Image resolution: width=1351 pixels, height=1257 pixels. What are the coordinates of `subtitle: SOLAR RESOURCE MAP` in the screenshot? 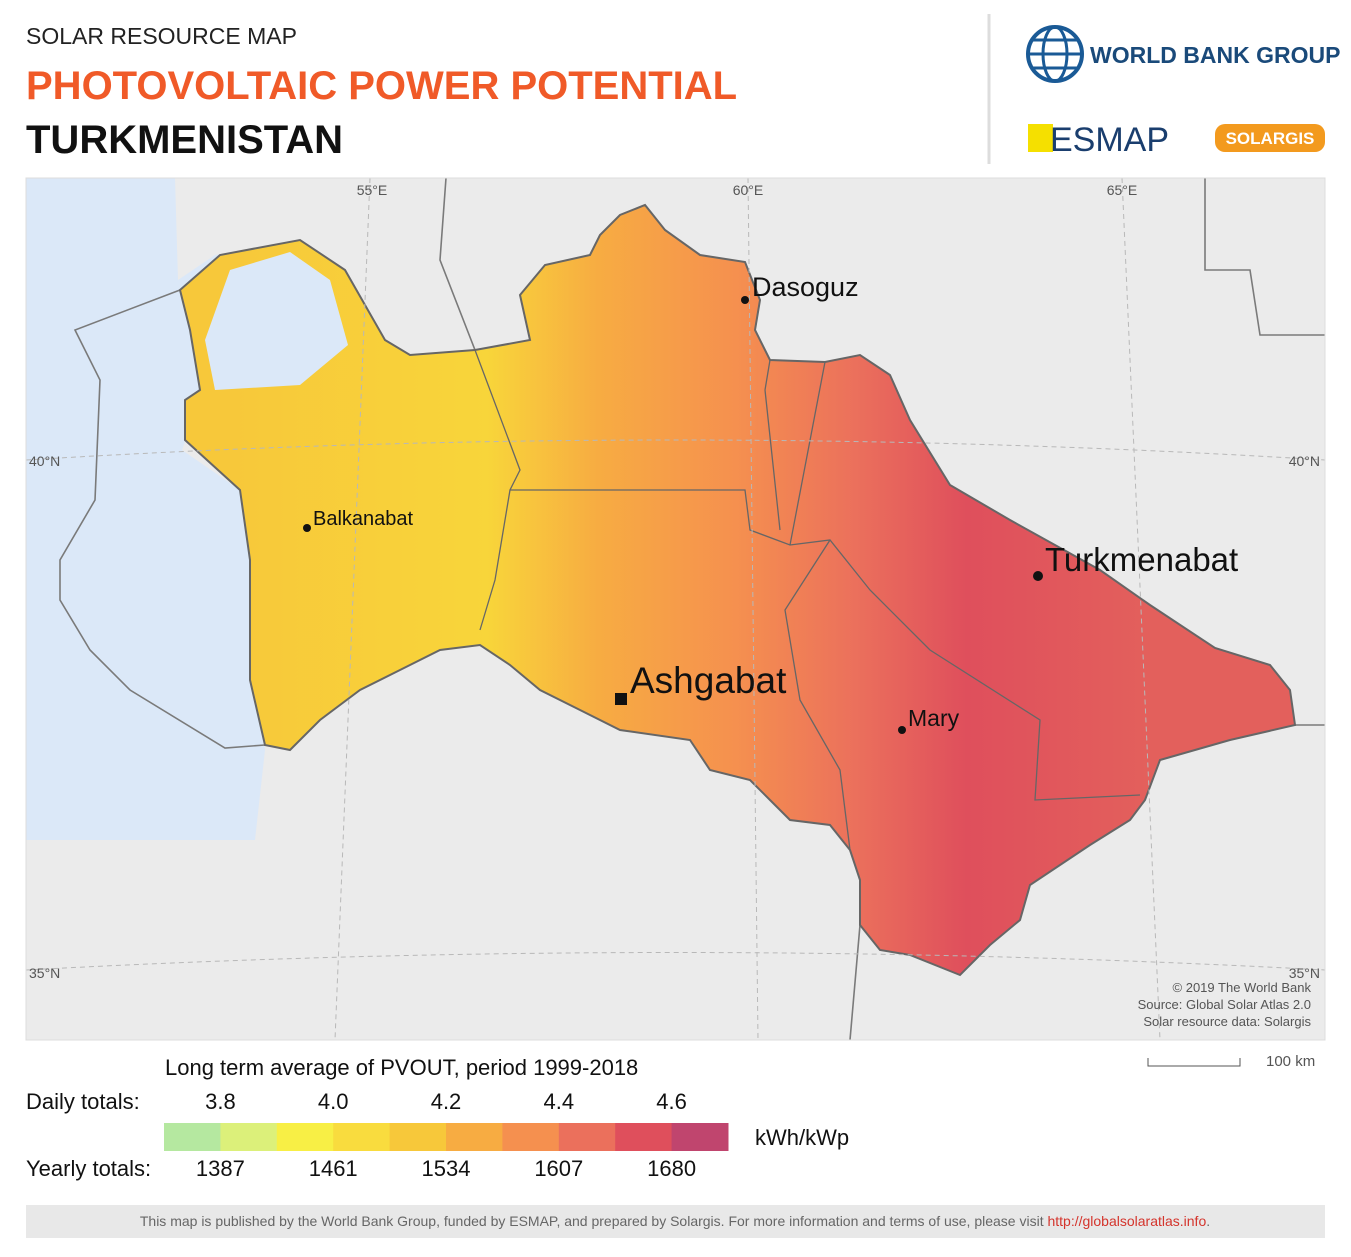 It's located at (161, 36).